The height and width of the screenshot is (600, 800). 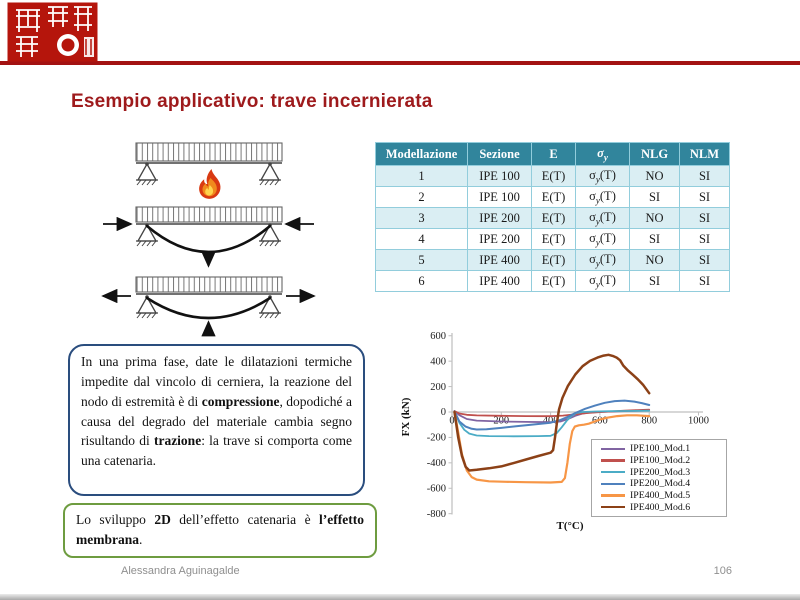 I want to click on svg-text: 200, so click(x=438, y=387).